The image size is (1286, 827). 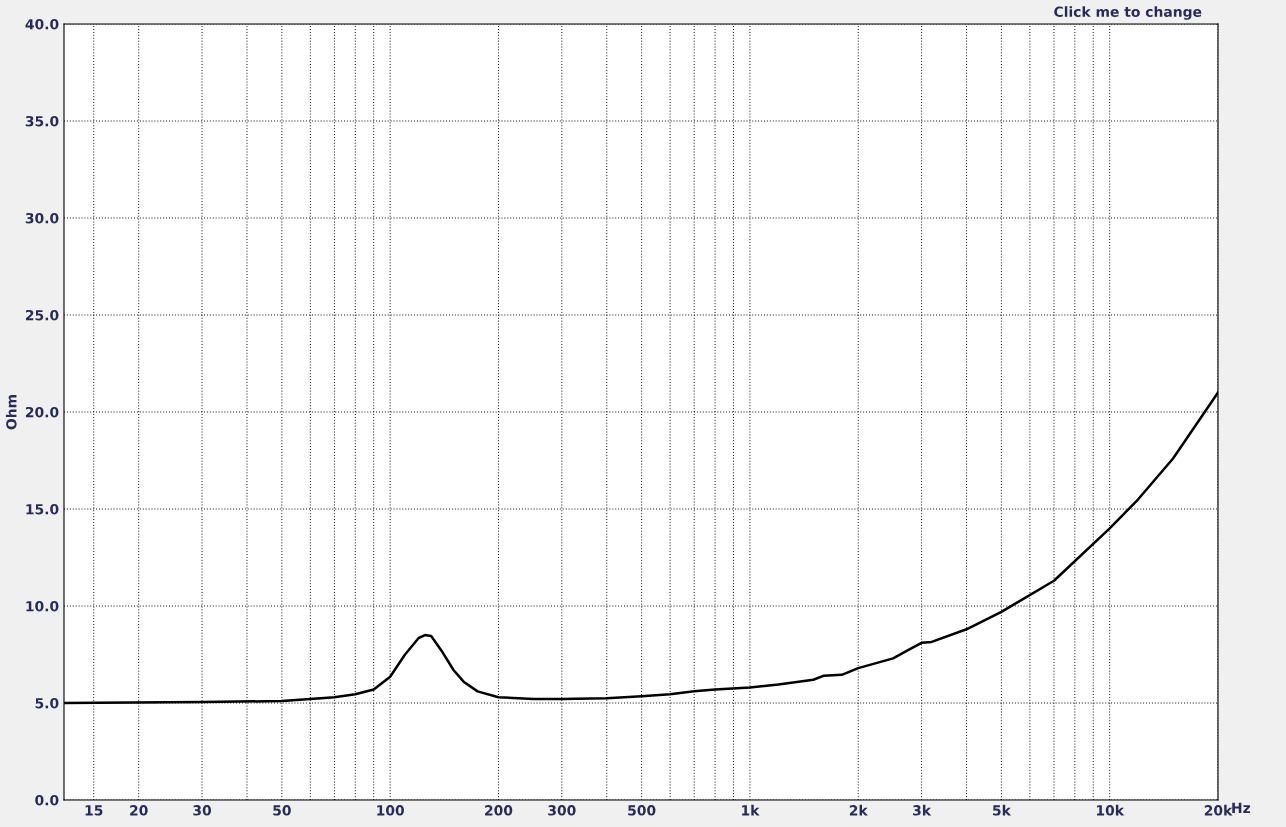 What do you see at coordinates (202, 810) in the screenshot?
I see `x-tick-label: 30` at bounding box center [202, 810].